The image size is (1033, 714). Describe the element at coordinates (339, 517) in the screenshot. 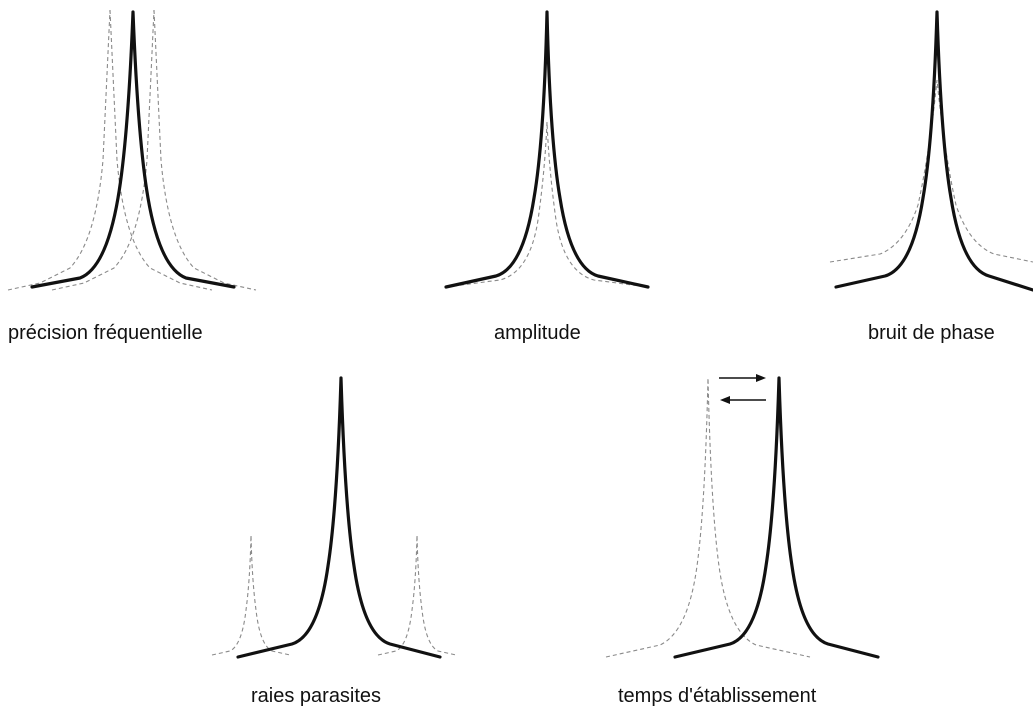

I see `spurs-main-curve` at that location.